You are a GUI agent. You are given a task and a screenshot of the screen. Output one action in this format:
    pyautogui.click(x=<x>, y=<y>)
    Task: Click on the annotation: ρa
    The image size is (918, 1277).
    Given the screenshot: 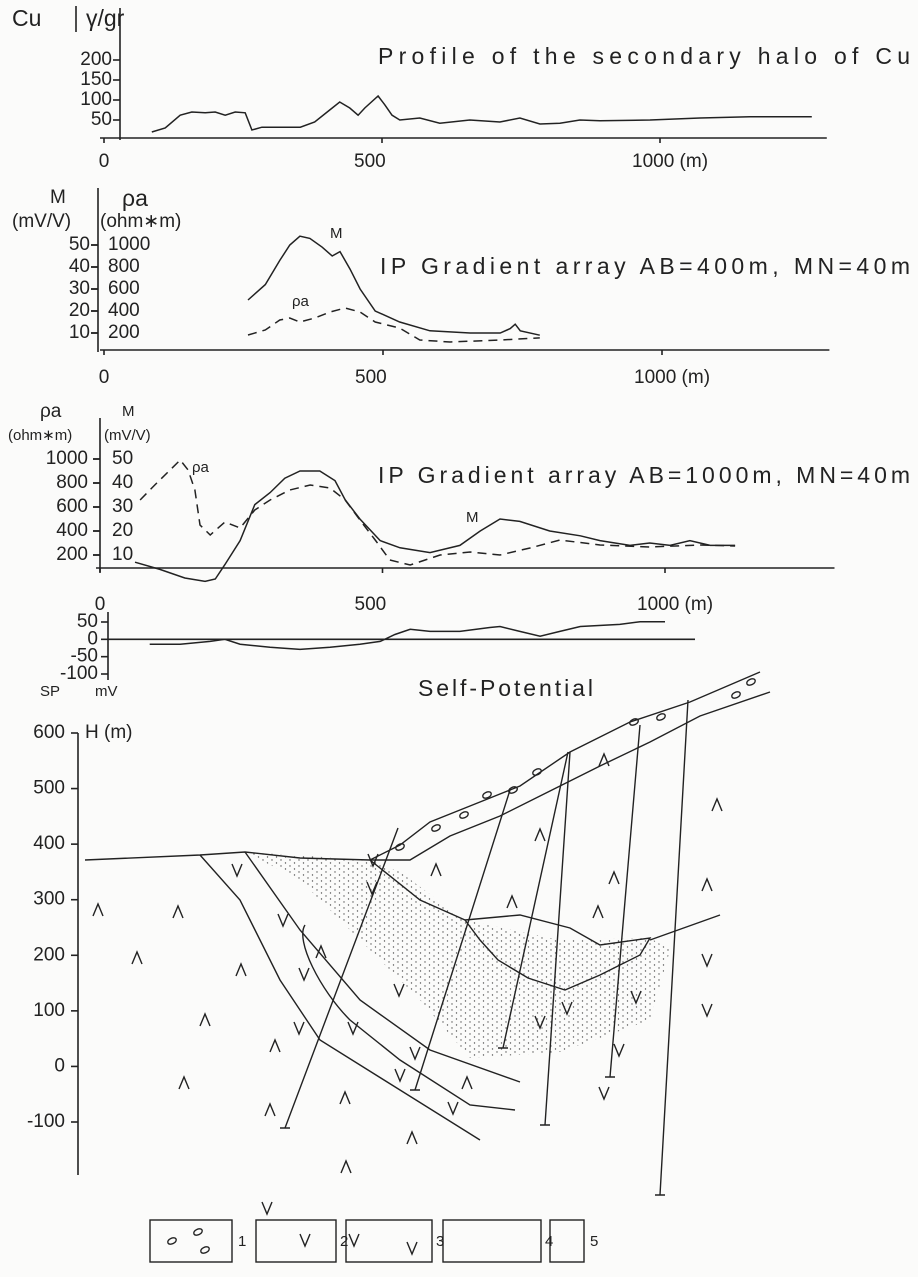 What is the action you would take?
    pyautogui.click(x=301, y=301)
    